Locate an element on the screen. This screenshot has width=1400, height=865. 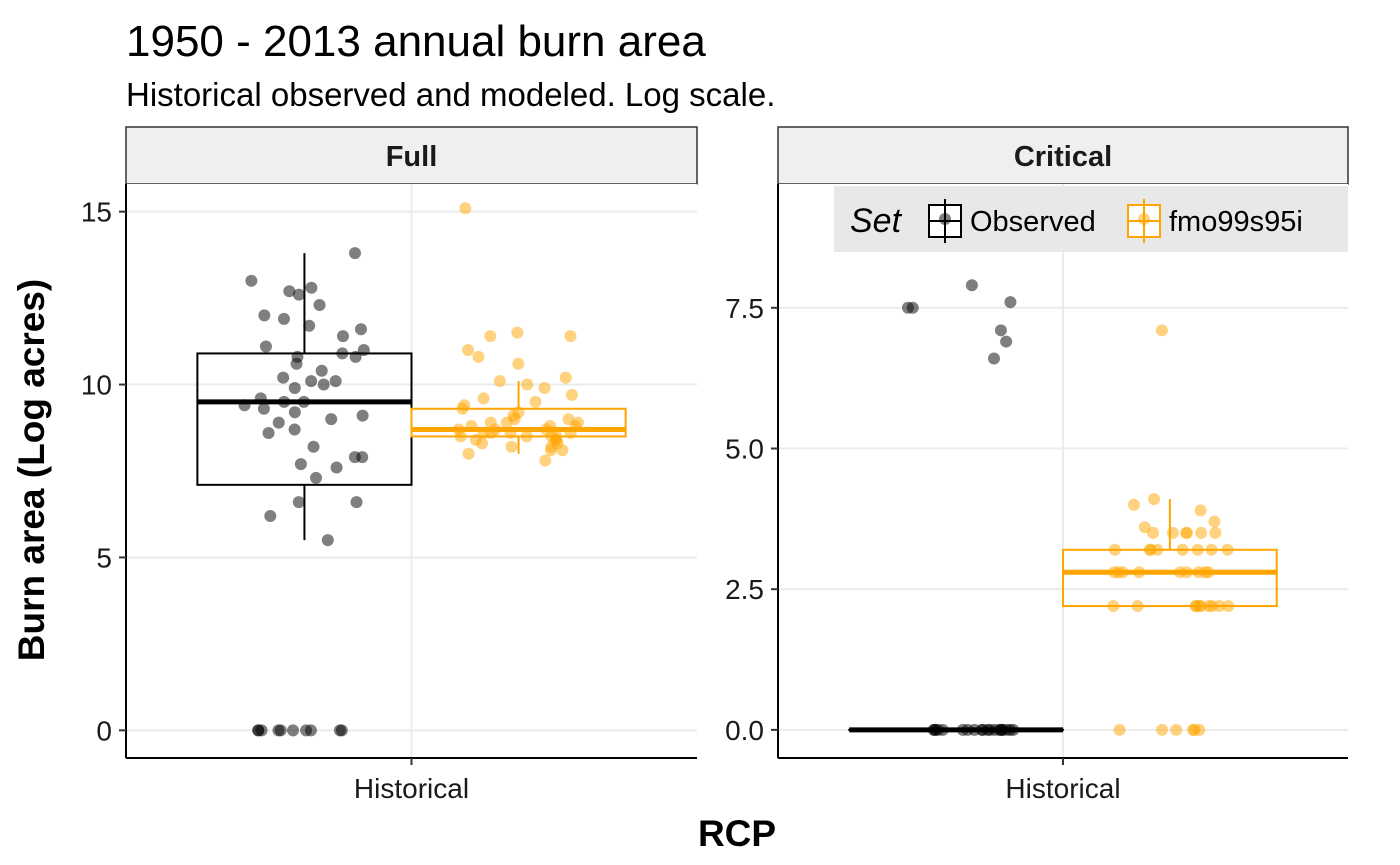
facet-label-full: Full is located at coordinates (412, 157).